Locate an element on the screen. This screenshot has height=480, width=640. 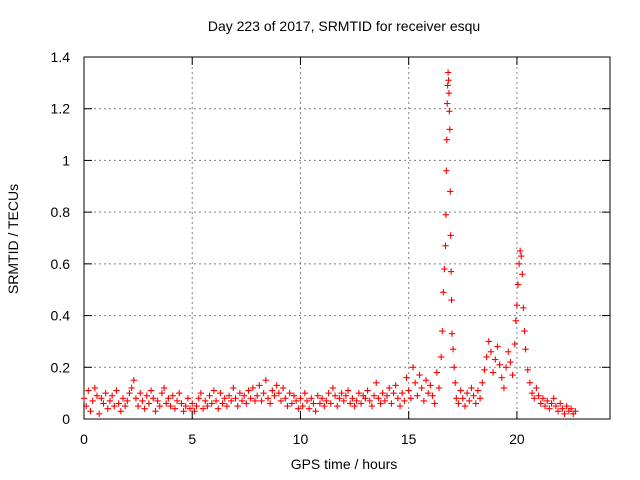
y-tick-label: 0.8 is located at coordinates (61, 212).